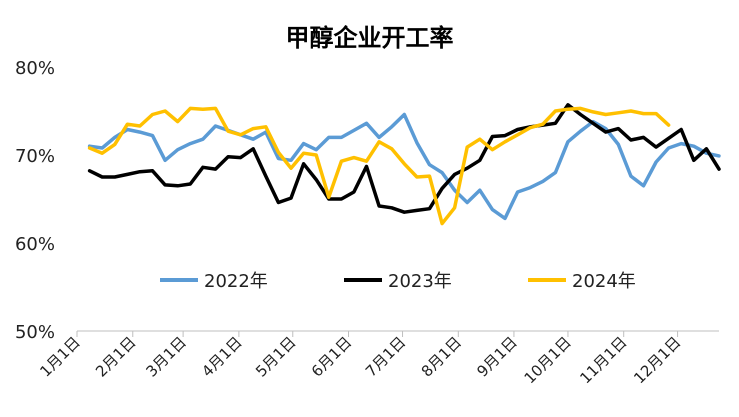  What do you see at coordinates (35, 200) in the screenshot?
I see `y-axis: 50% 60% 70% 80%` at bounding box center [35, 200].